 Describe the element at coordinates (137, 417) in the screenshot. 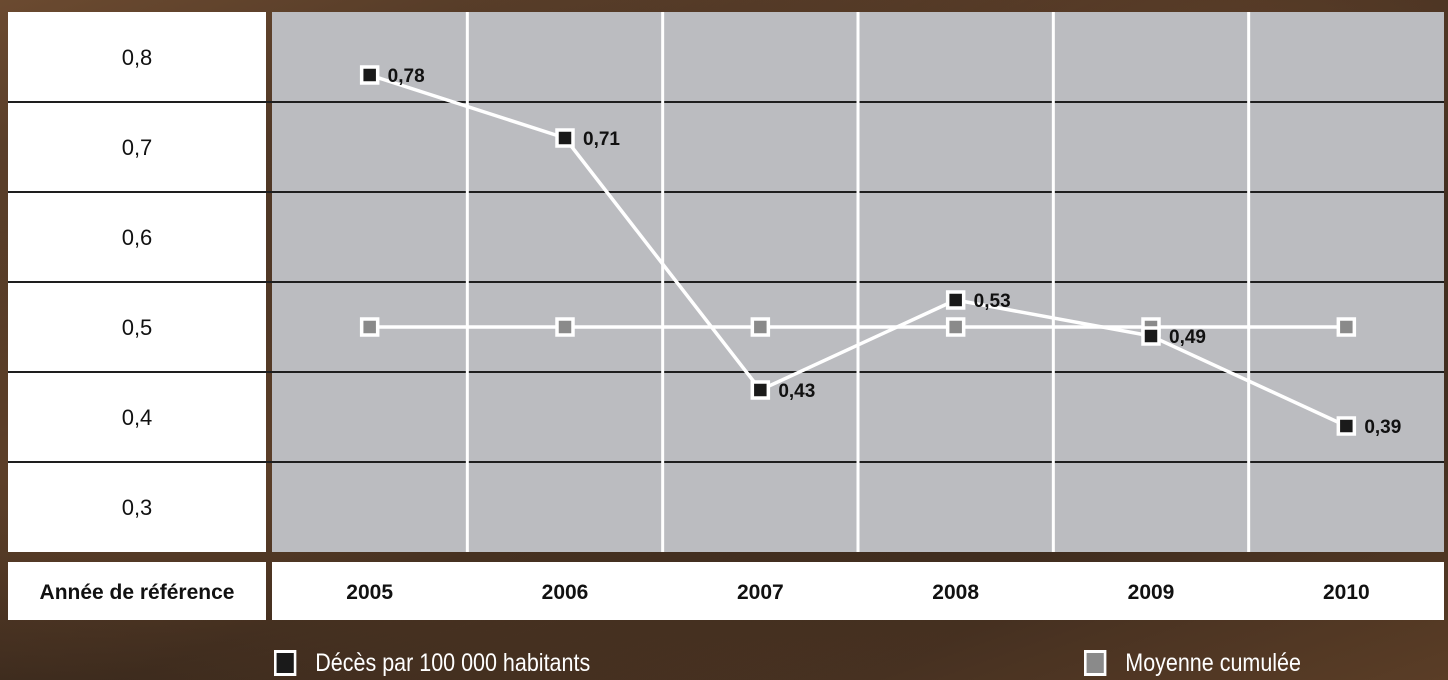

I see `y-tick-label: 0,4` at that location.